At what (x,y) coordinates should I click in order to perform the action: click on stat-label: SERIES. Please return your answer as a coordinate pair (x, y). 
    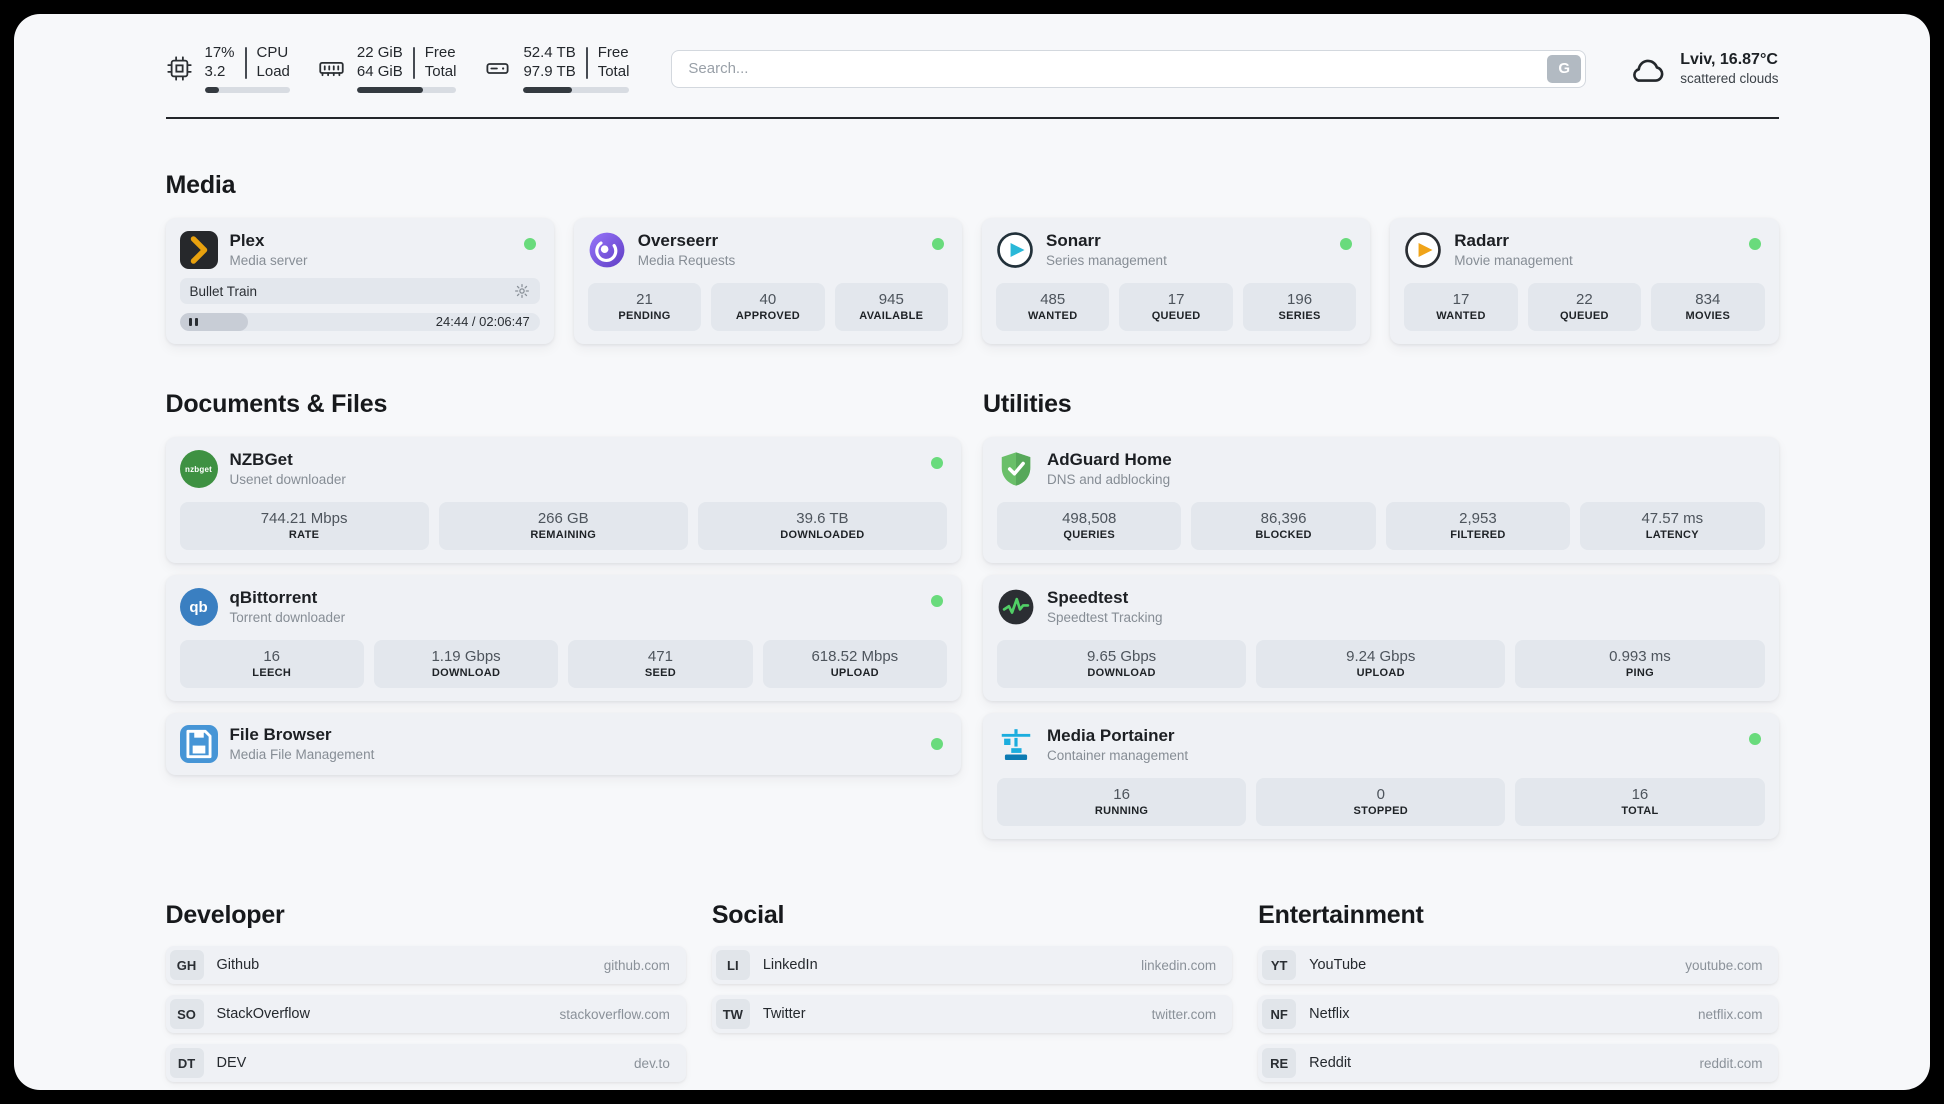
    Looking at the image, I should click on (1299, 316).